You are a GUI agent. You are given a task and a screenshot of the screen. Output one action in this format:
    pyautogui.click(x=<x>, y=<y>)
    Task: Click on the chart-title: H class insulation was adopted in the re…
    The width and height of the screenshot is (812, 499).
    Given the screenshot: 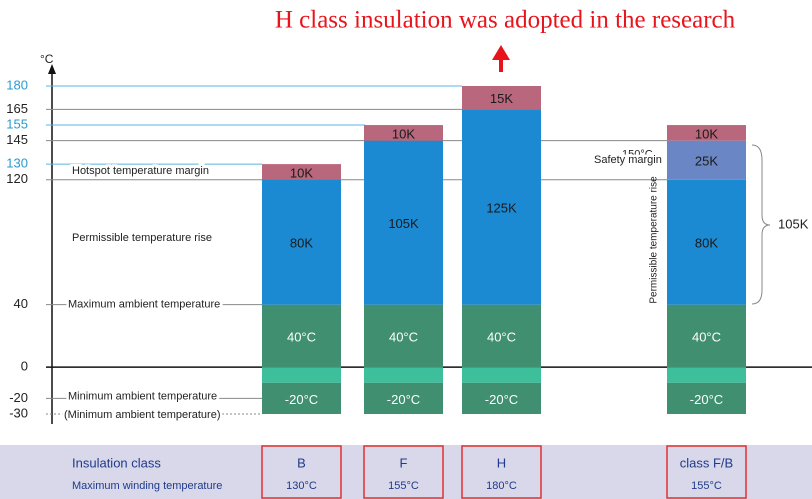 What is the action you would take?
    pyautogui.click(x=505, y=20)
    